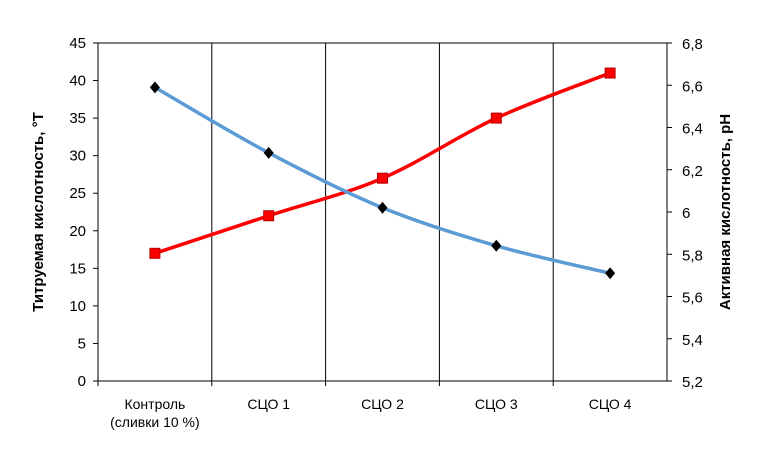  Describe the element at coordinates (692, 298) in the screenshot. I see `right-tick-label: 5,6` at that location.